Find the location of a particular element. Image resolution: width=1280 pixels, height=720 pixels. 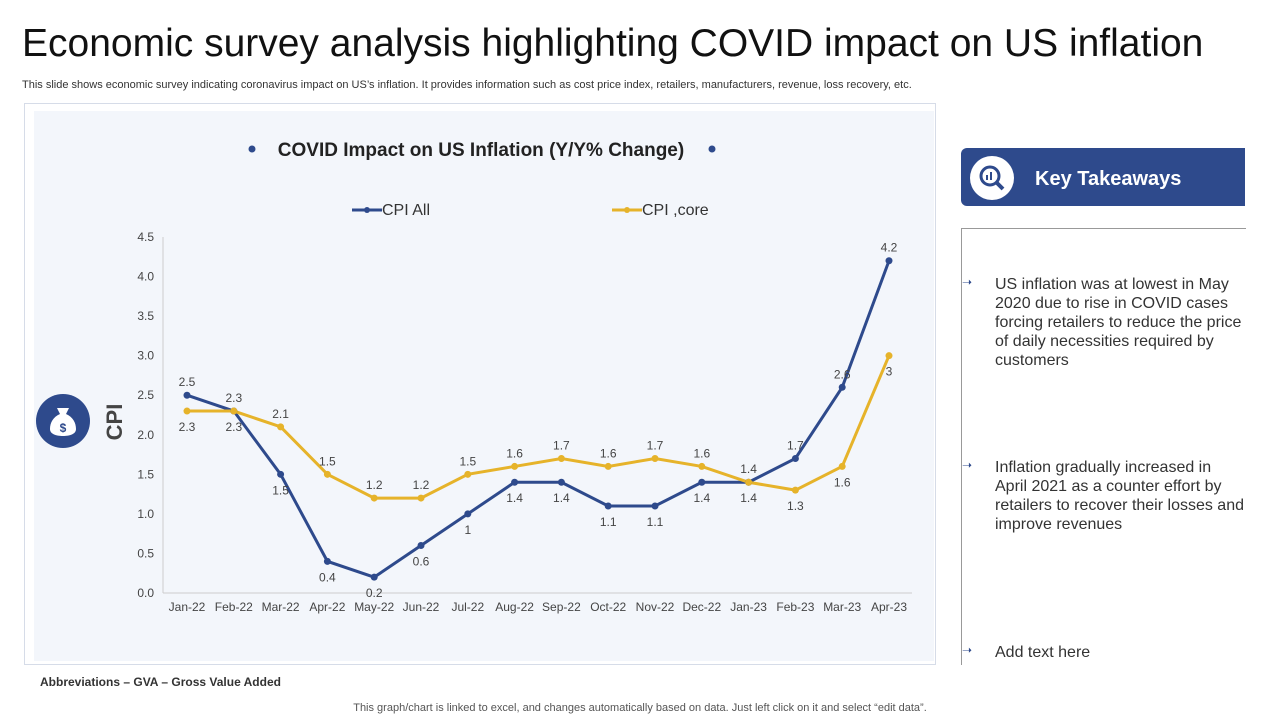

x-tick-label: Dec-22 is located at coordinates (701, 607).